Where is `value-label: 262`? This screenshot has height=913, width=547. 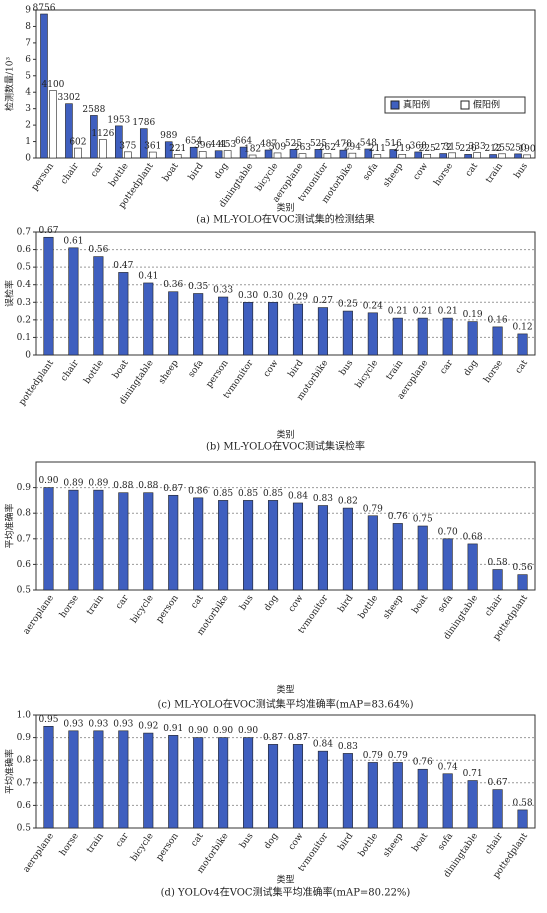 value-label: 262 is located at coordinates (327, 148).